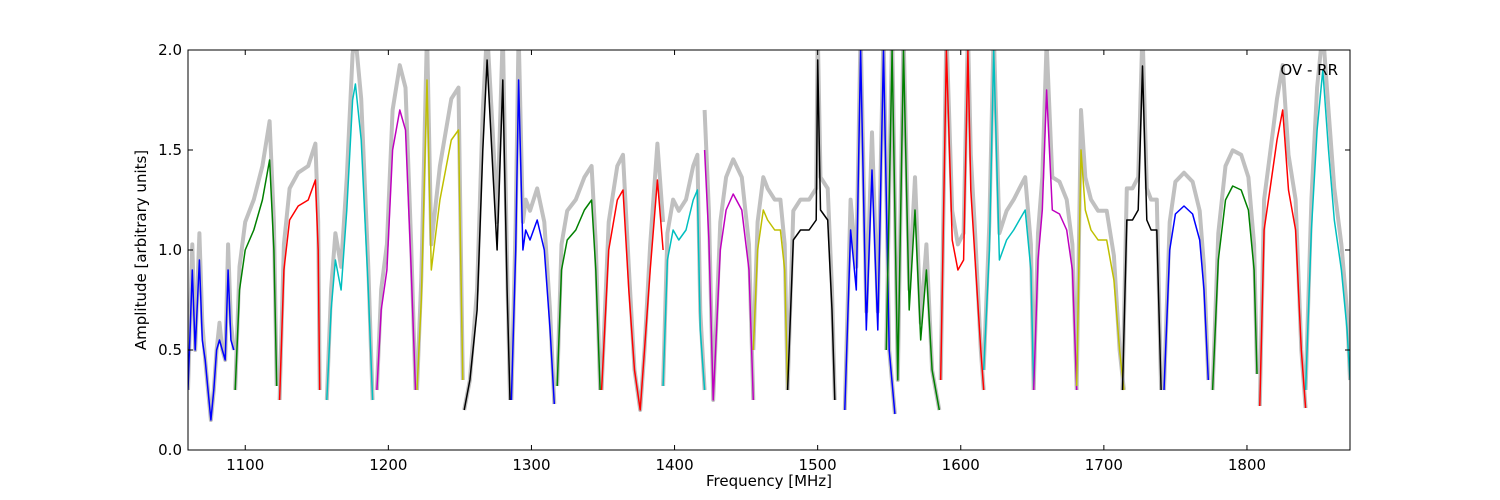  What do you see at coordinates (170, 50) in the screenshot?
I see `y-tick-label: 2.0` at bounding box center [170, 50].